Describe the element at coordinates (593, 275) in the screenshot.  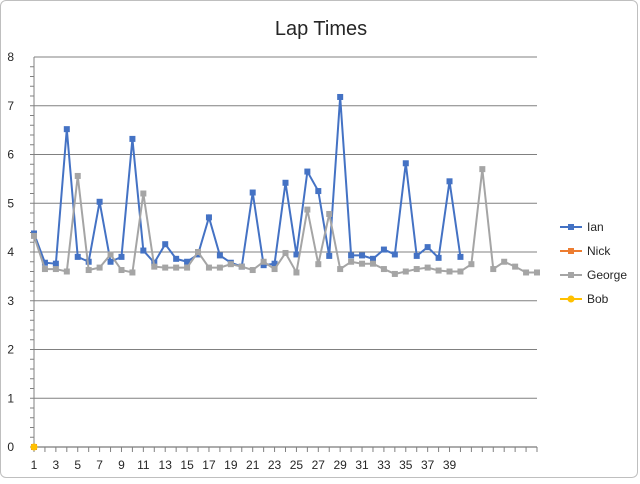
I see `legend-item-george: George` at that location.